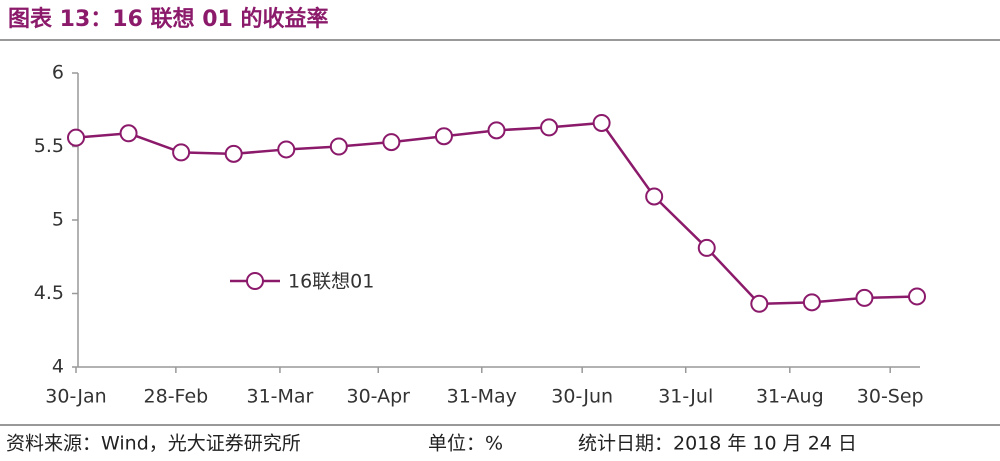  Describe the element at coordinates (717, 444) in the screenshot. I see `date-note: 统计日期：2018 年 10 月 24 日` at that location.